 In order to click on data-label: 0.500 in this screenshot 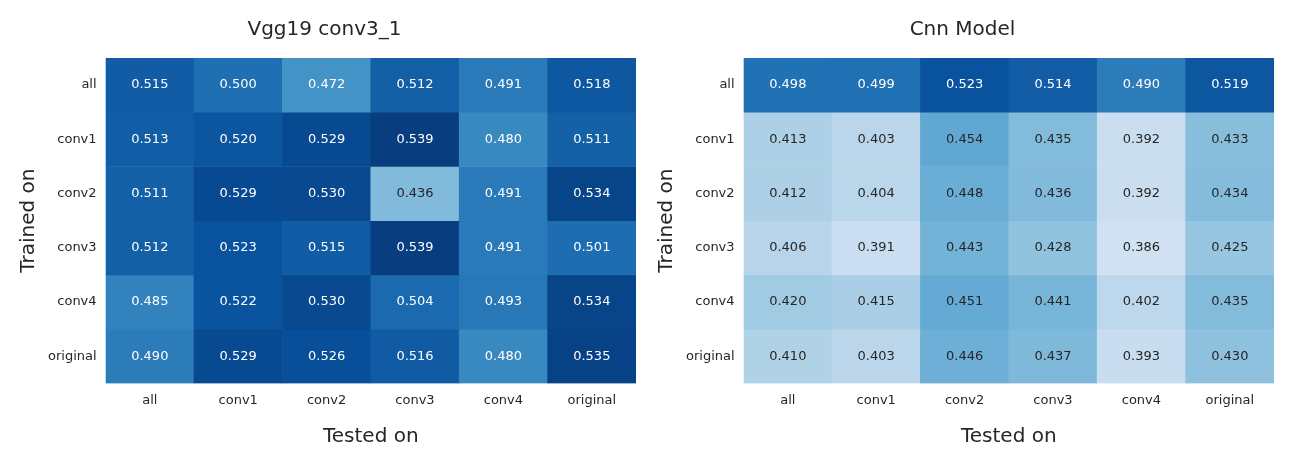, I will do `click(238, 84)`.